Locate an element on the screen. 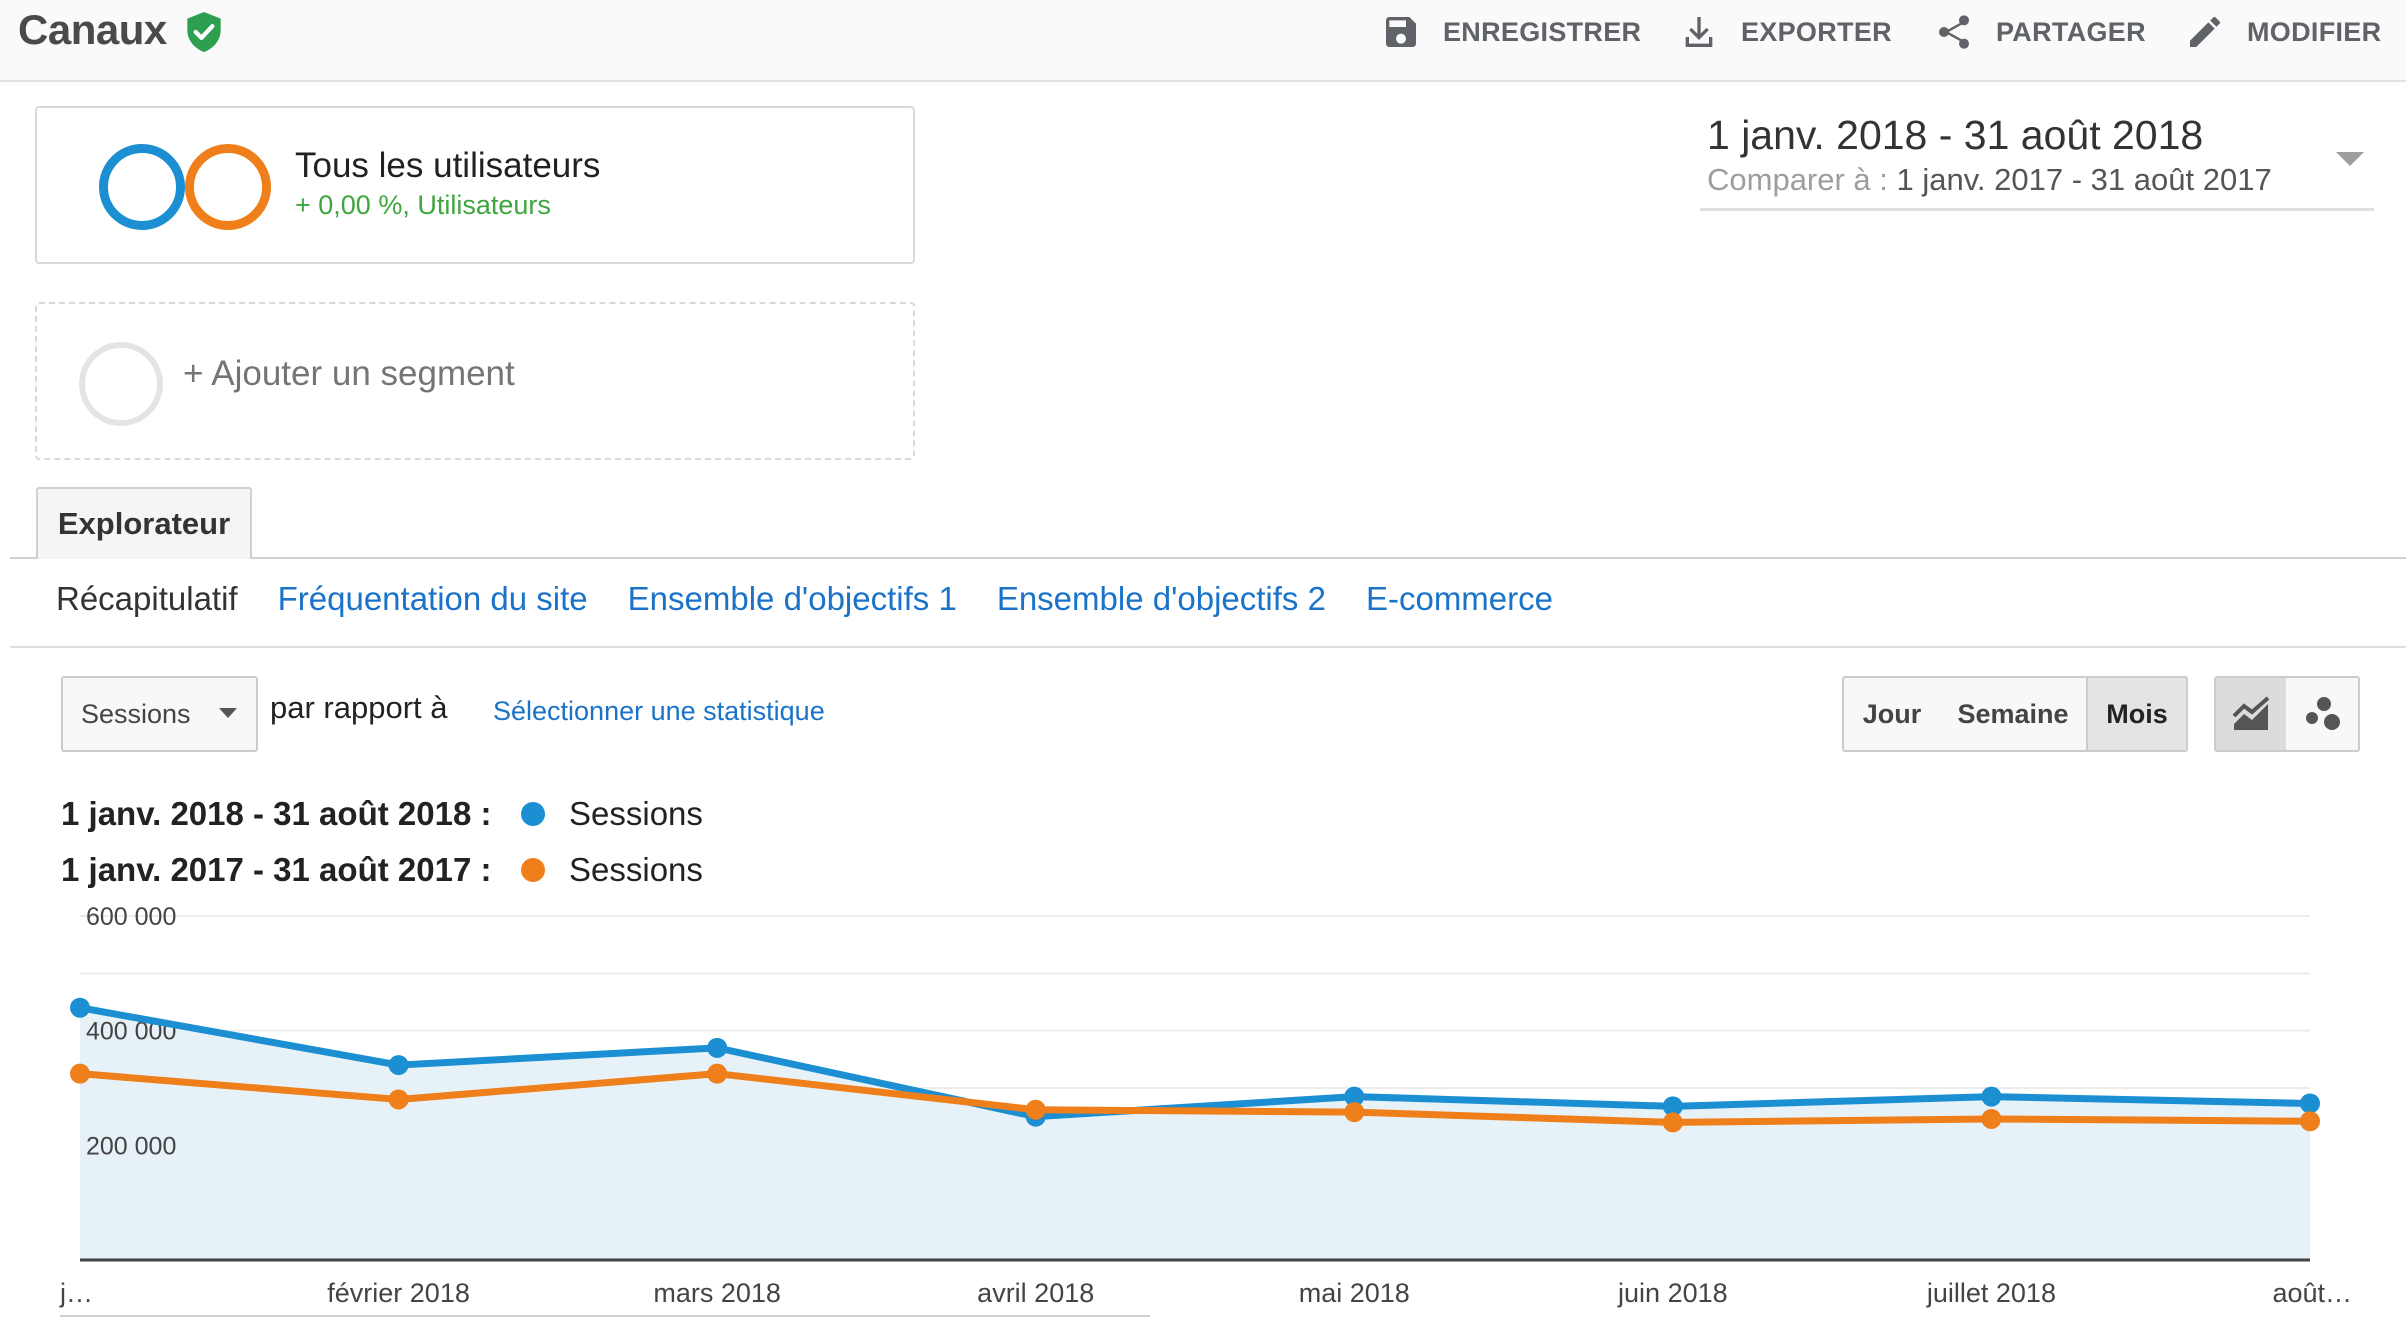  save-icon is located at coordinates (1401, 32).